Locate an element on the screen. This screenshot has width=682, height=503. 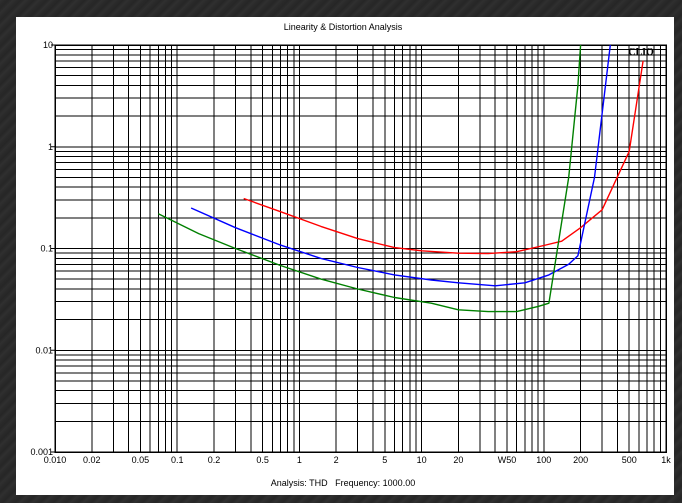
y-tick-labels: 10 1 0.1 0.01 0.001 is located at coordinates (41, 248).